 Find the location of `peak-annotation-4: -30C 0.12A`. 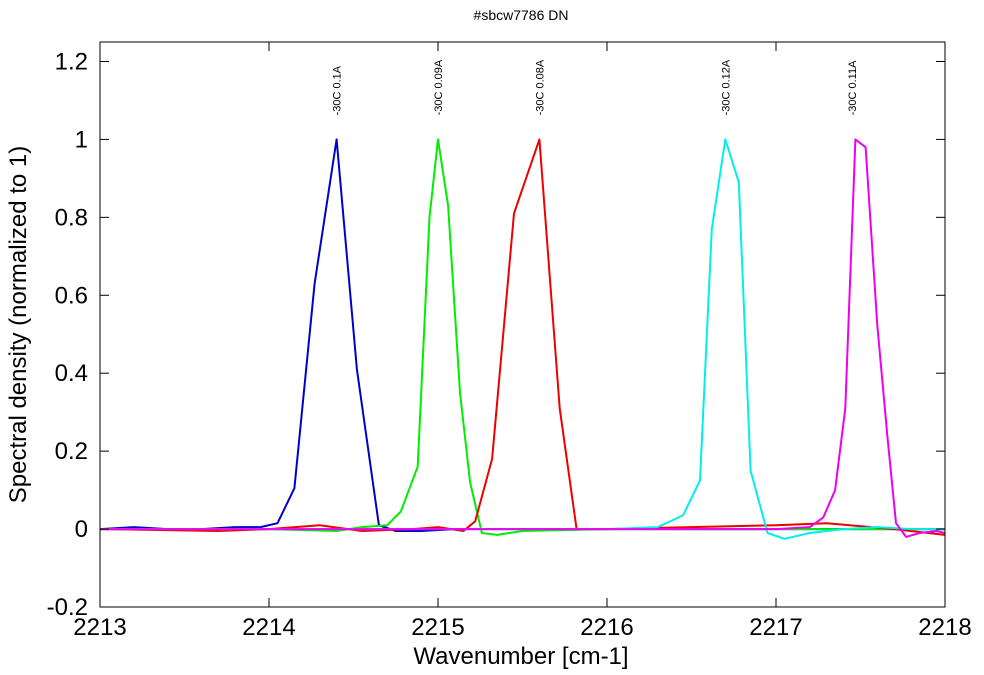

peak-annotation-4: -30C 0.12A is located at coordinates (726, 87).